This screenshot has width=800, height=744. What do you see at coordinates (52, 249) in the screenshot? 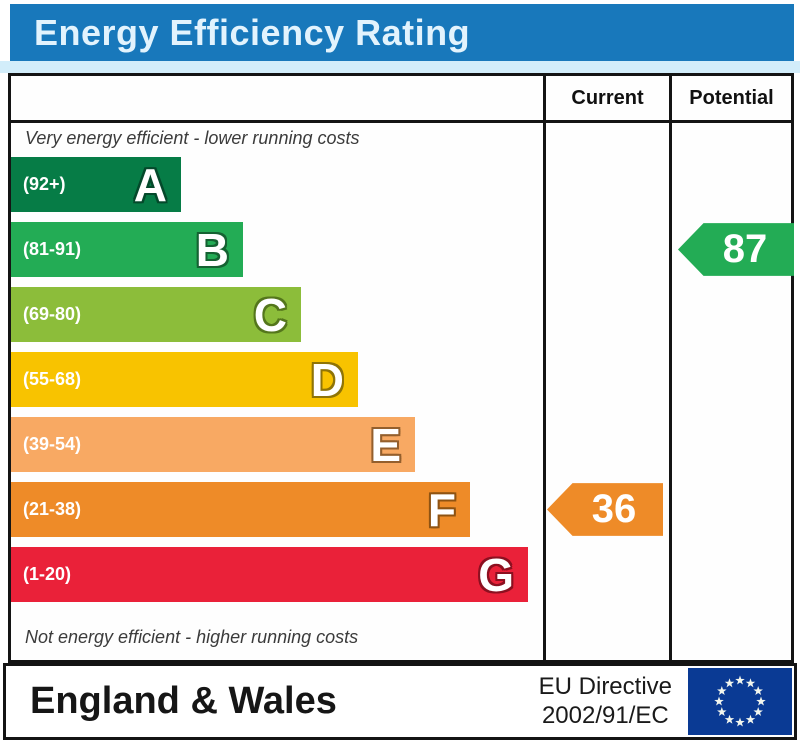
I see `band-range-label: (81-91)` at bounding box center [52, 249].